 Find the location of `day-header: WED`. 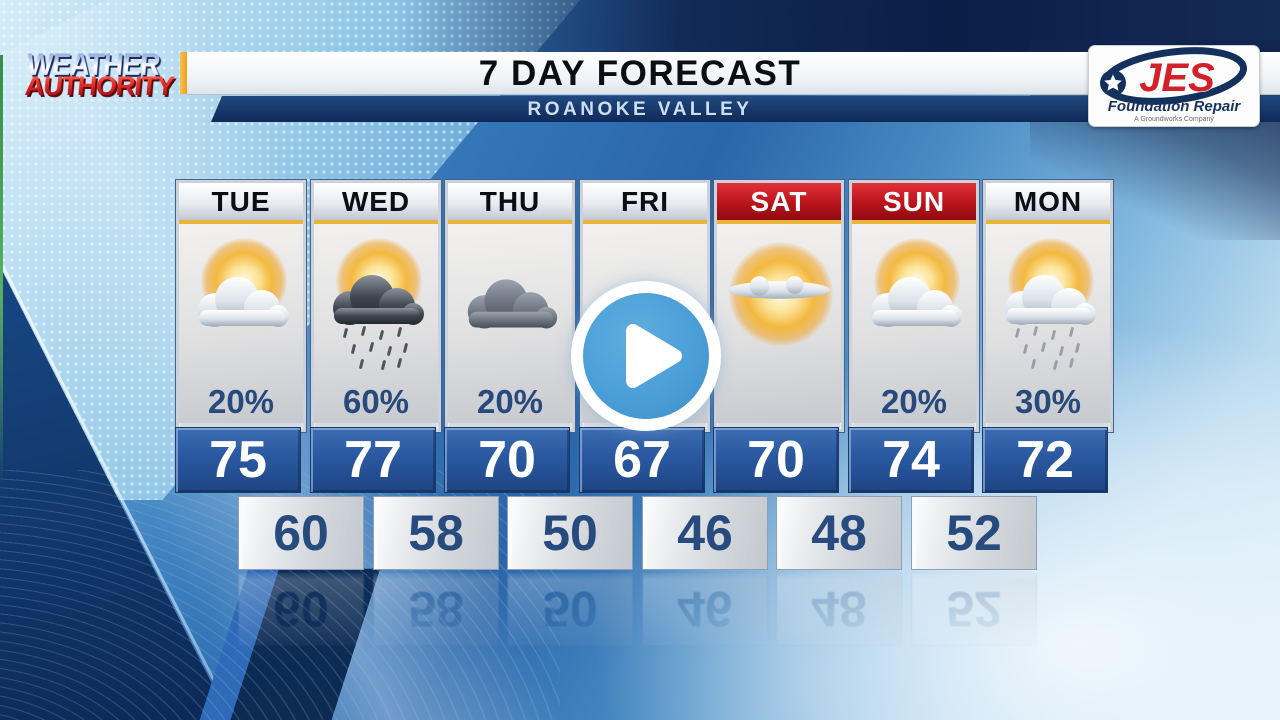

day-header: WED is located at coordinates (376, 203).